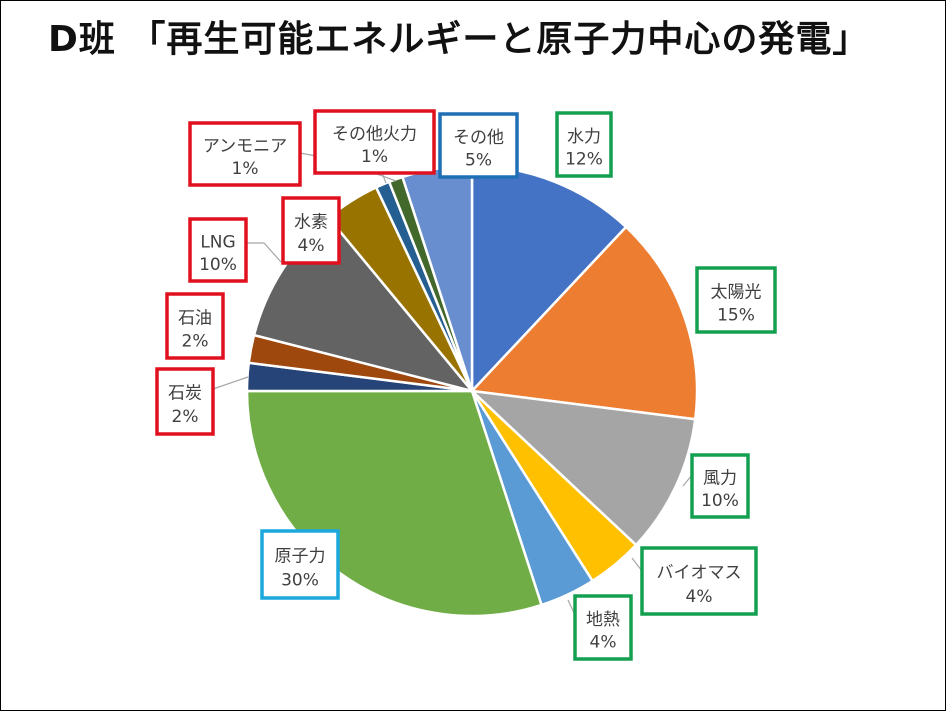 This screenshot has width=946, height=711. I want to click on slice-12-value-label: 1%, so click(374, 157).